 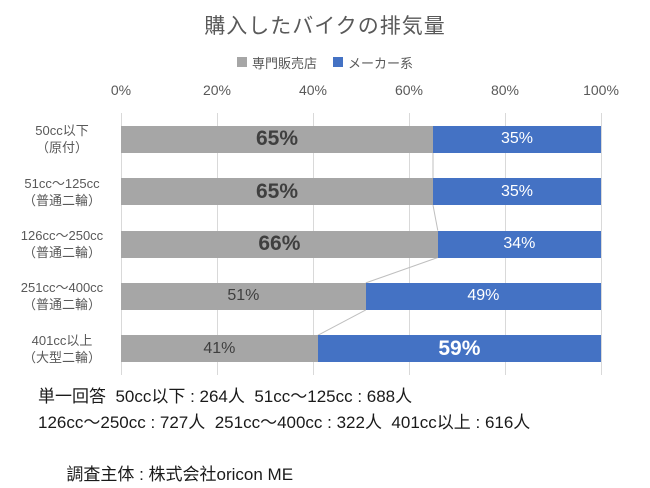 I want to click on category-label: 251cc～400cc （普通二輪）, so click(x=62, y=296).